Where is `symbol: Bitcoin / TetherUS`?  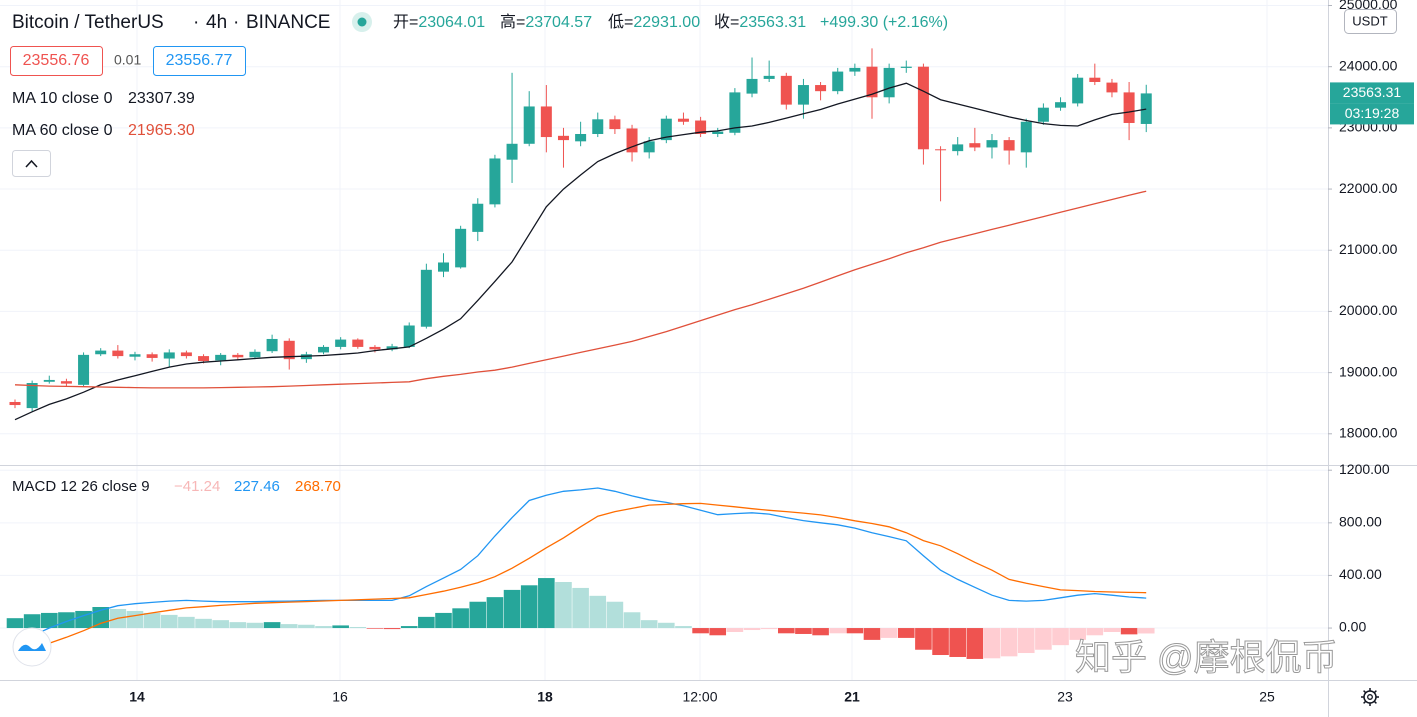
symbol: Bitcoin / TetherUS is located at coordinates (88, 22).